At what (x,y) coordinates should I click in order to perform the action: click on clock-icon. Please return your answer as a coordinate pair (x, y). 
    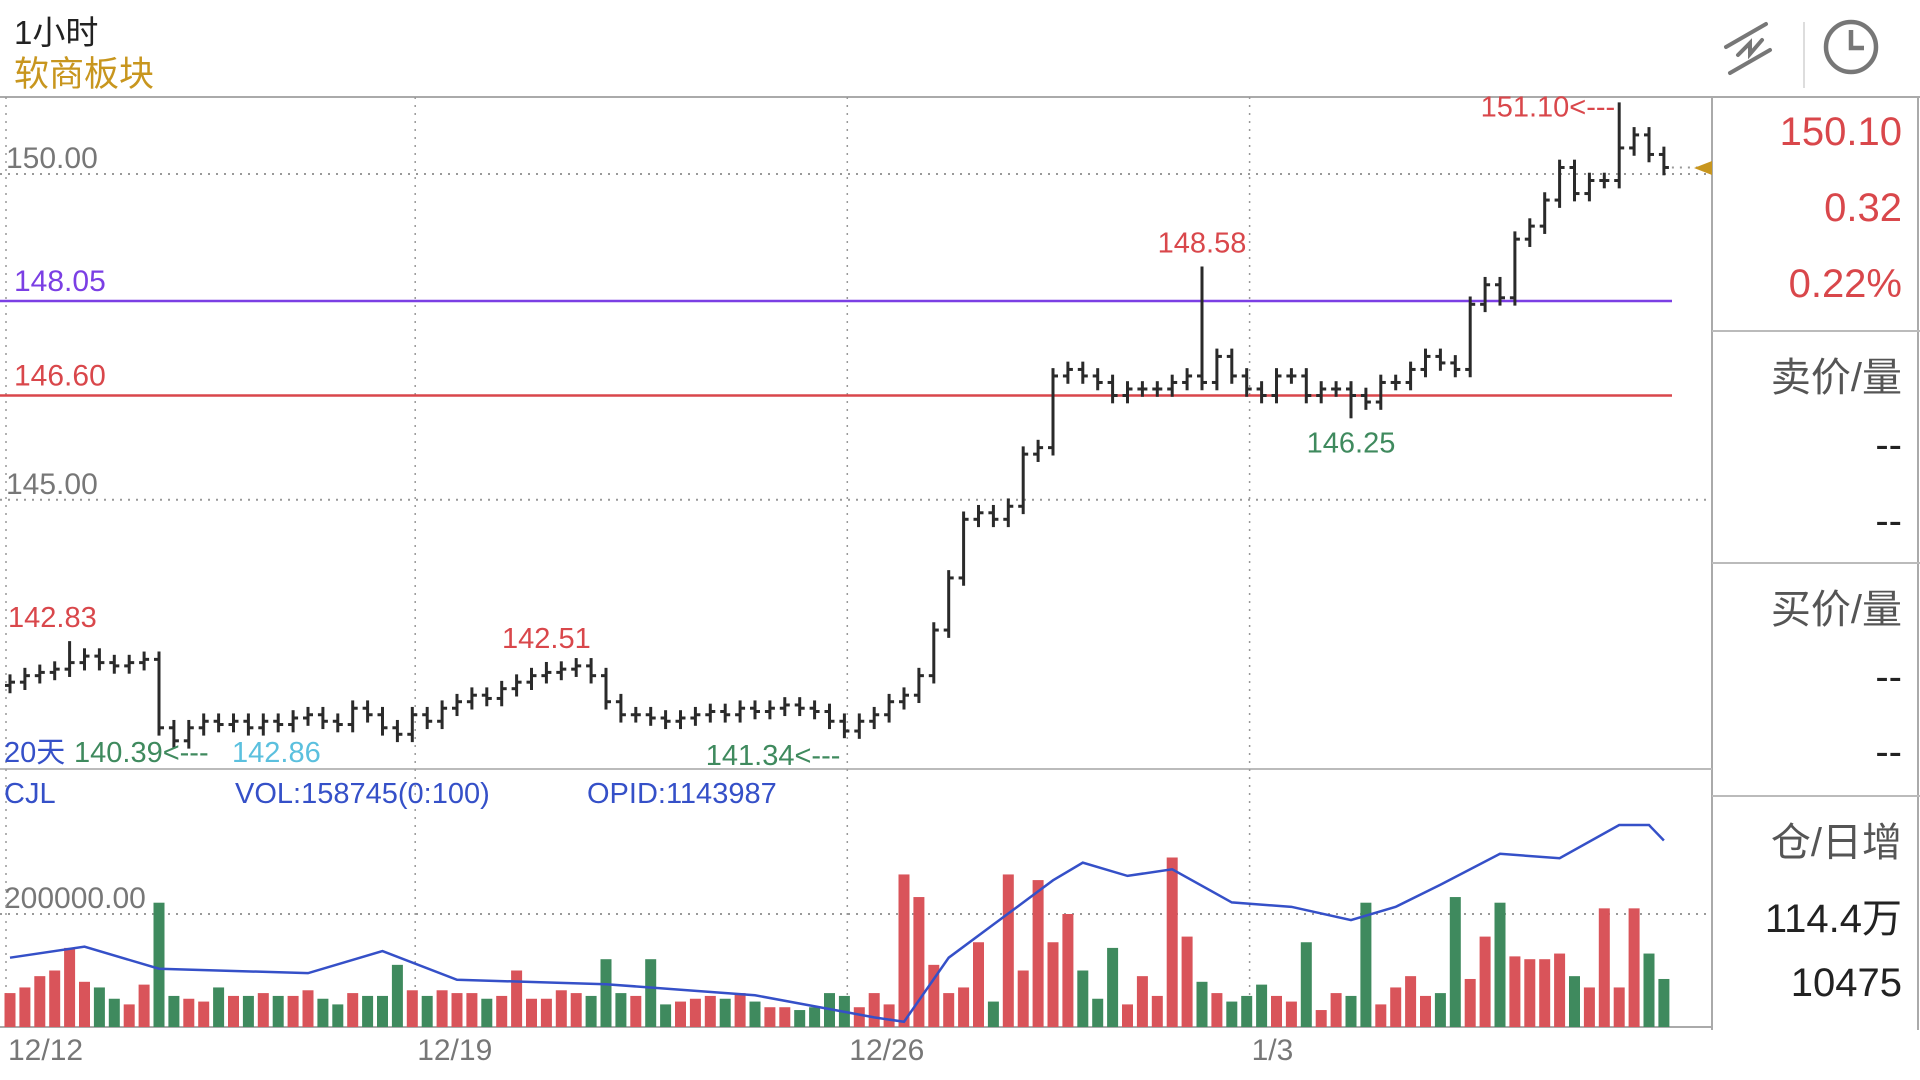
    Looking at the image, I should click on (1851, 47).